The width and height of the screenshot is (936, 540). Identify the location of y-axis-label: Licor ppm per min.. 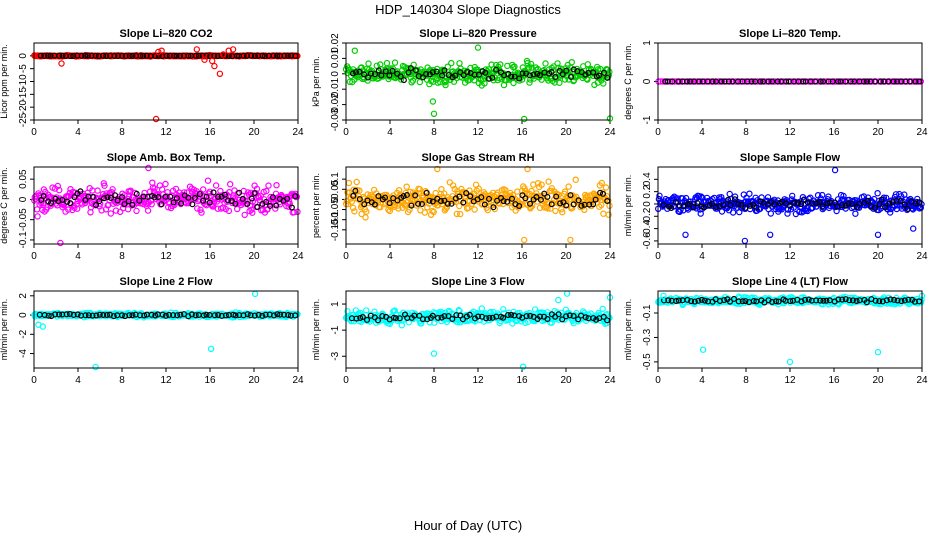
(4, 81).